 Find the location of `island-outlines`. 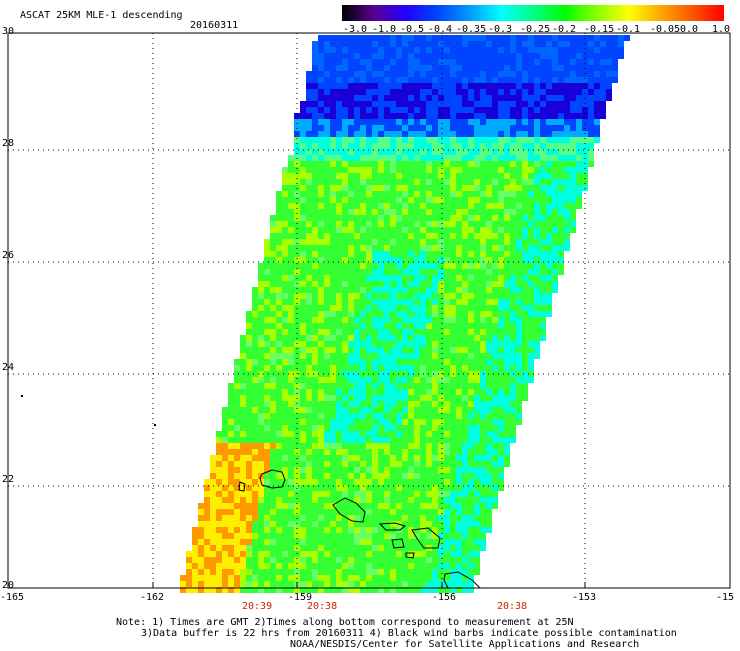

island-outlines is located at coordinates (360, 529).